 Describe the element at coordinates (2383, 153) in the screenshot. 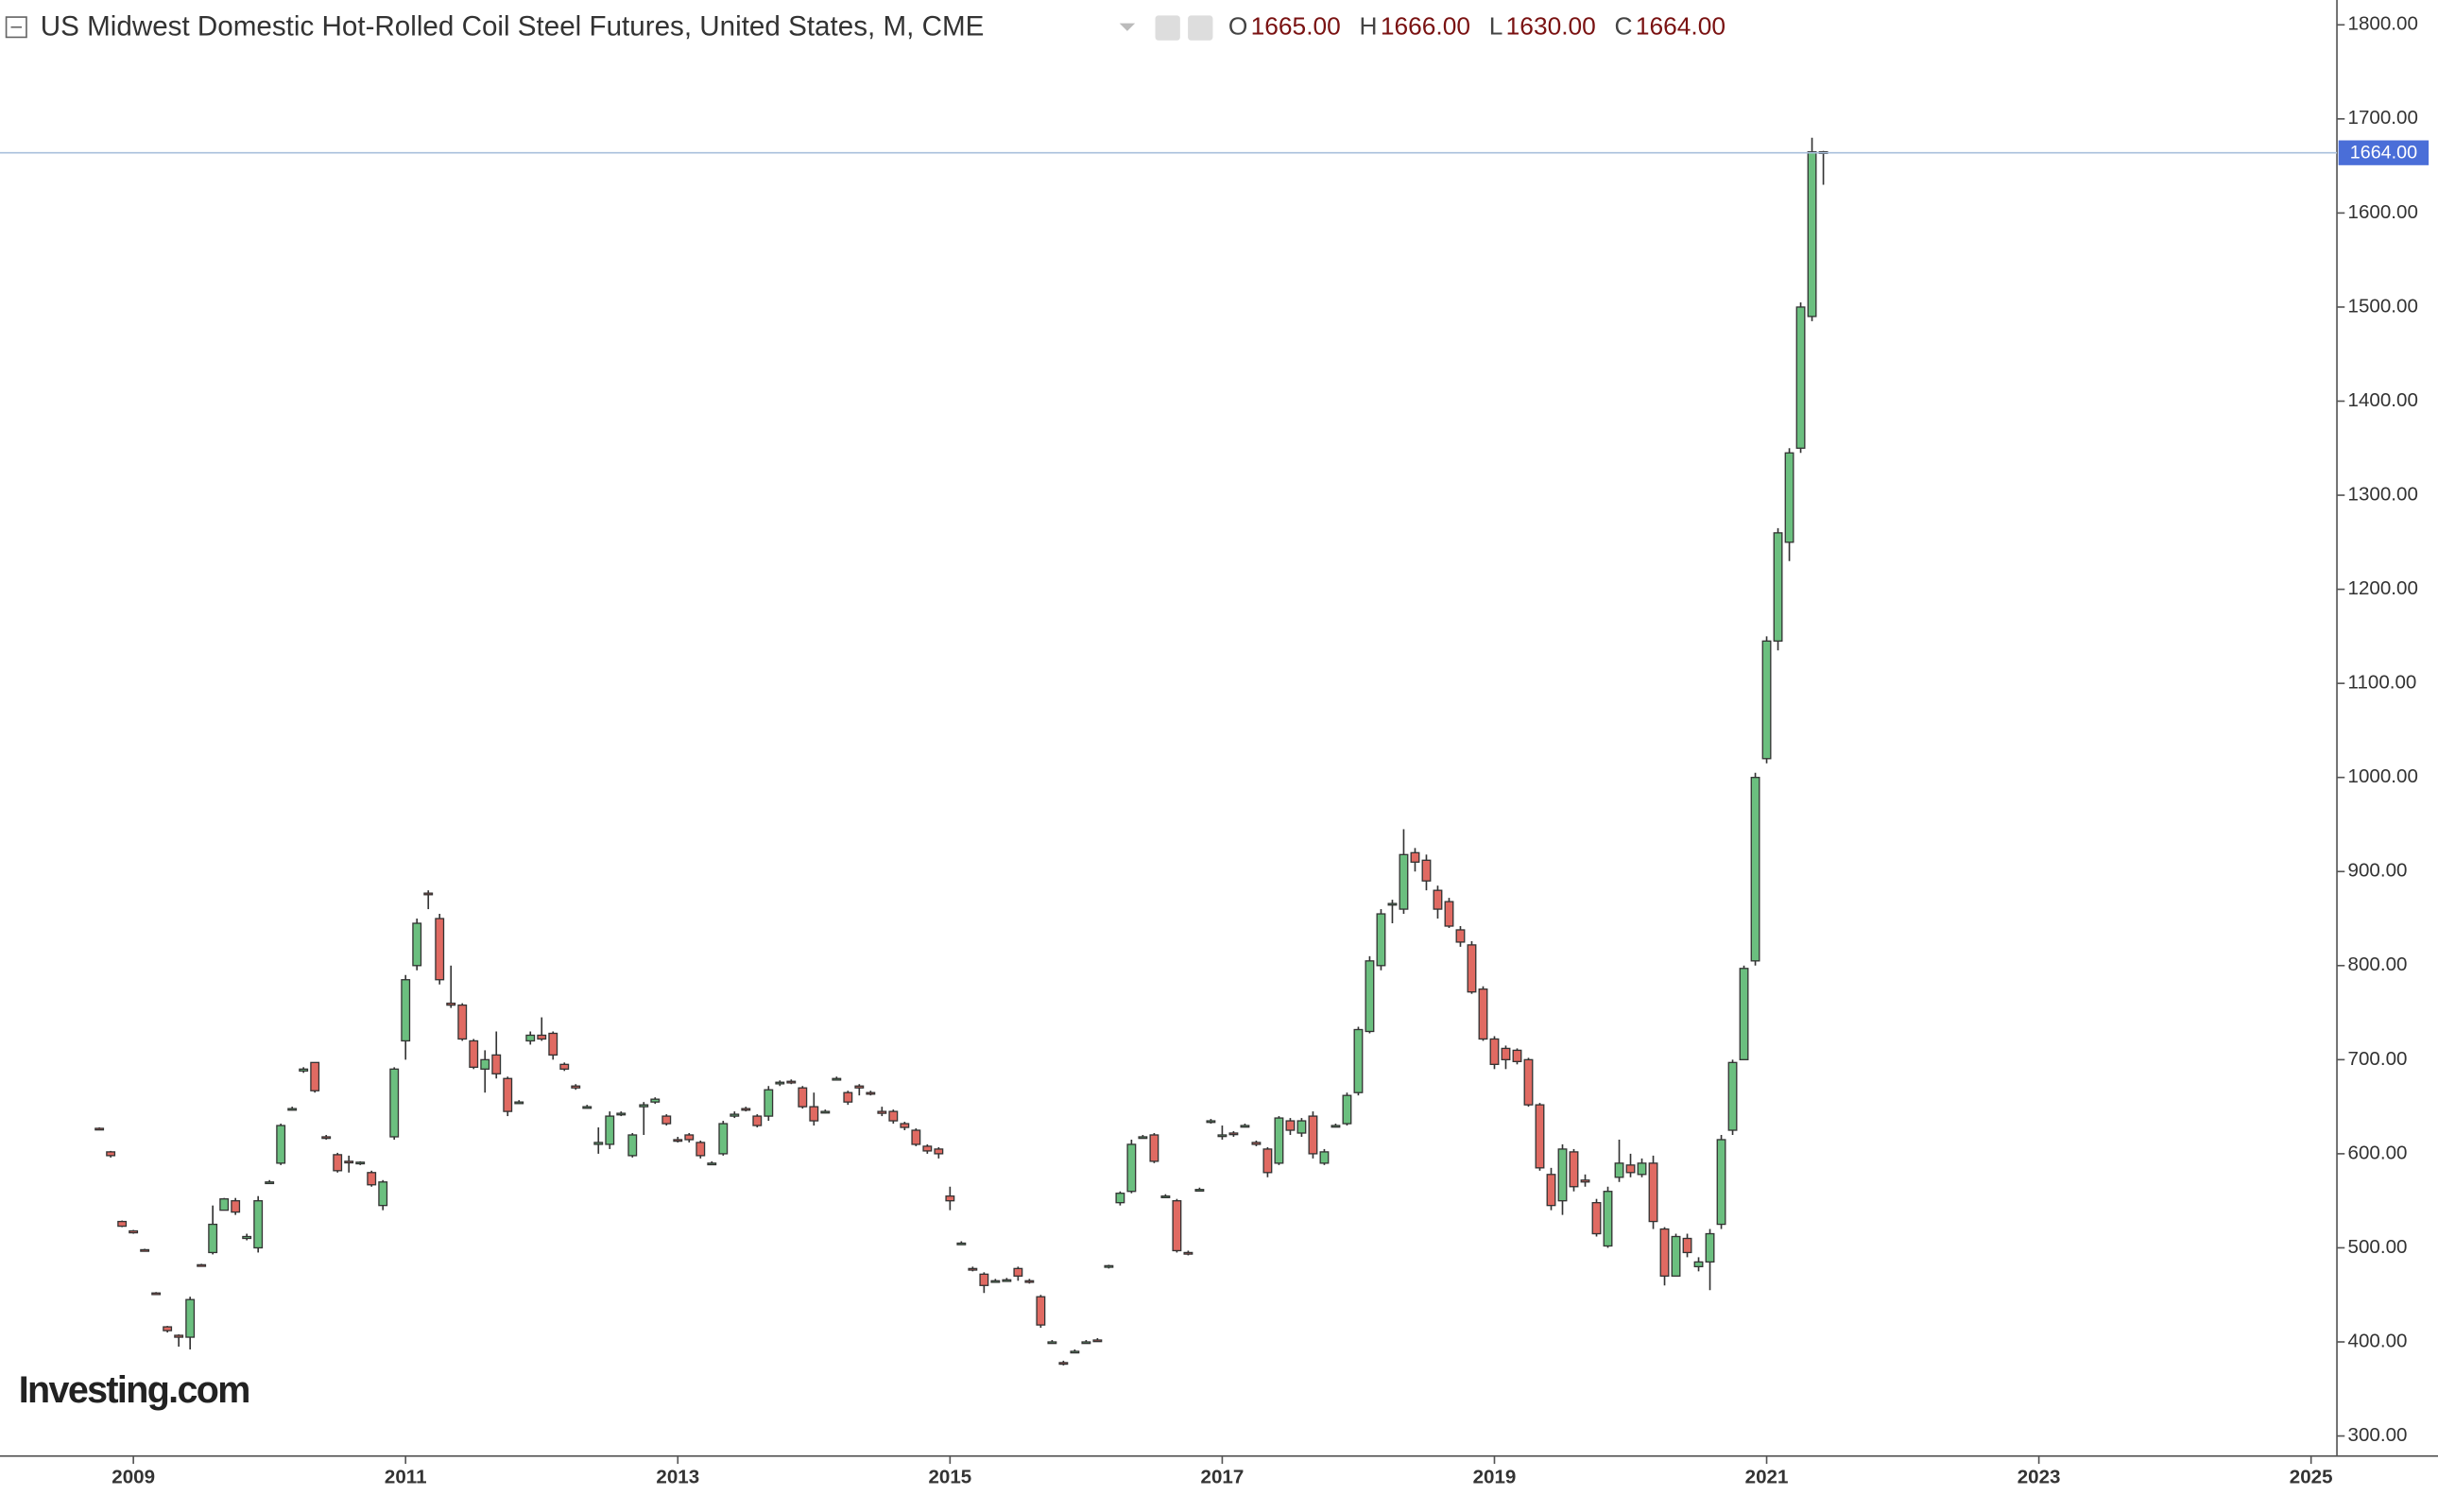

I see `last-price-label: 1664.00` at that location.